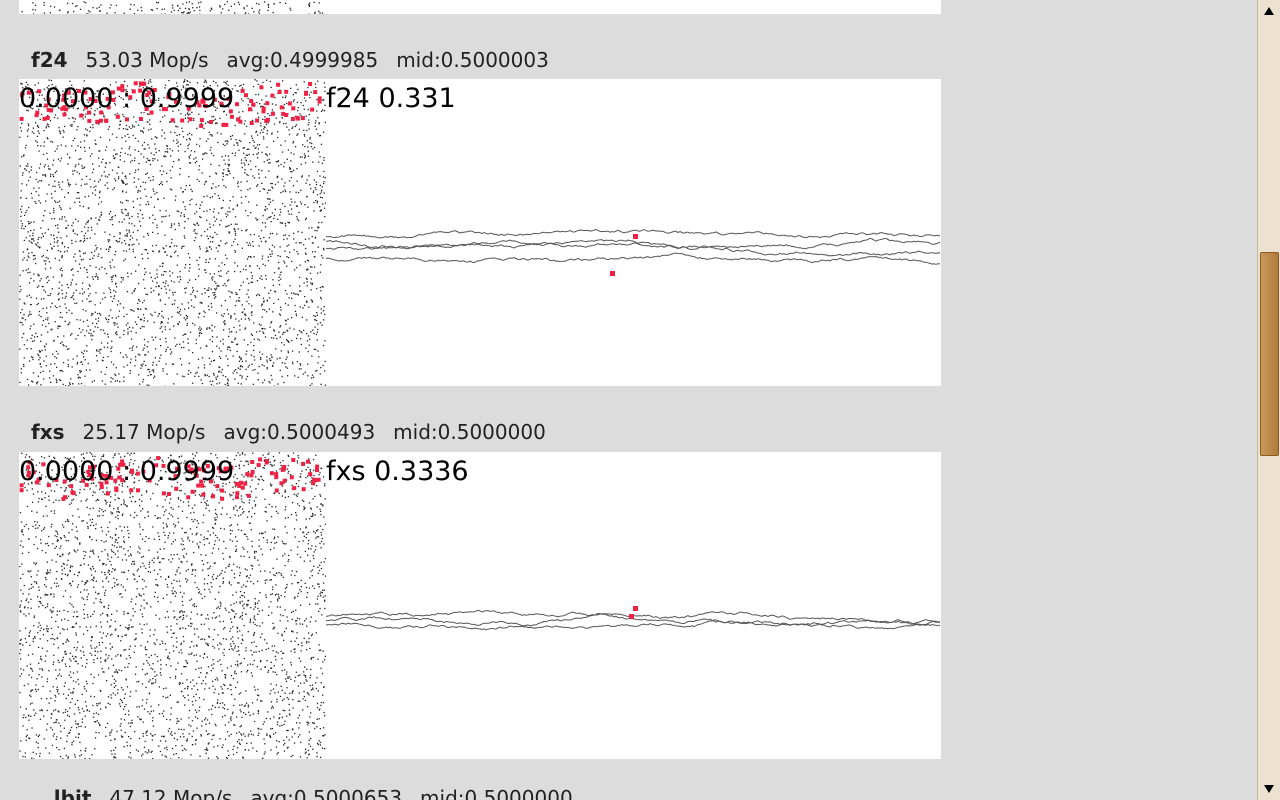 Image resolution: width=1280 pixels, height=800 pixels. I want to click on scrollbar-thumb, so click(1269, 354).